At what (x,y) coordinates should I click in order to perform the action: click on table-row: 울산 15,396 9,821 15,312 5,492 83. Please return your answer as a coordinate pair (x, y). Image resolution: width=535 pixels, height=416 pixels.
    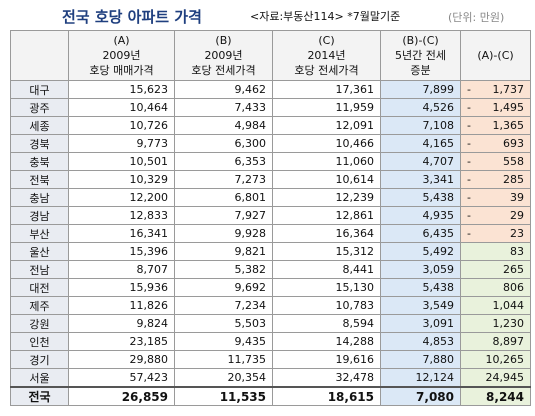
    Looking at the image, I should click on (270, 251).